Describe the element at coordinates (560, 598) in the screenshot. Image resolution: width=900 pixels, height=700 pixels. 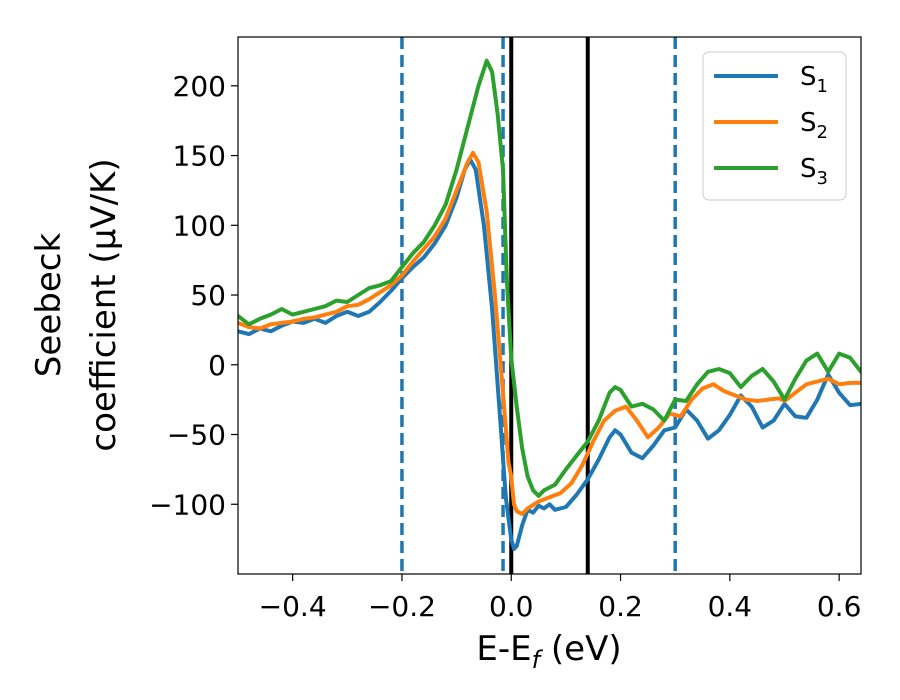
I see `x-axis: −0.4 −0.2 0.0 0.2 0.4 0.6` at that location.